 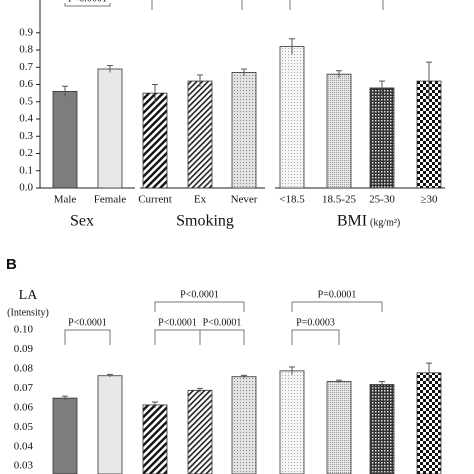 What do you see at coordinates (352, 221) in the screenshot?
I see `group-label: BMI` at bounding box center [352, 221].